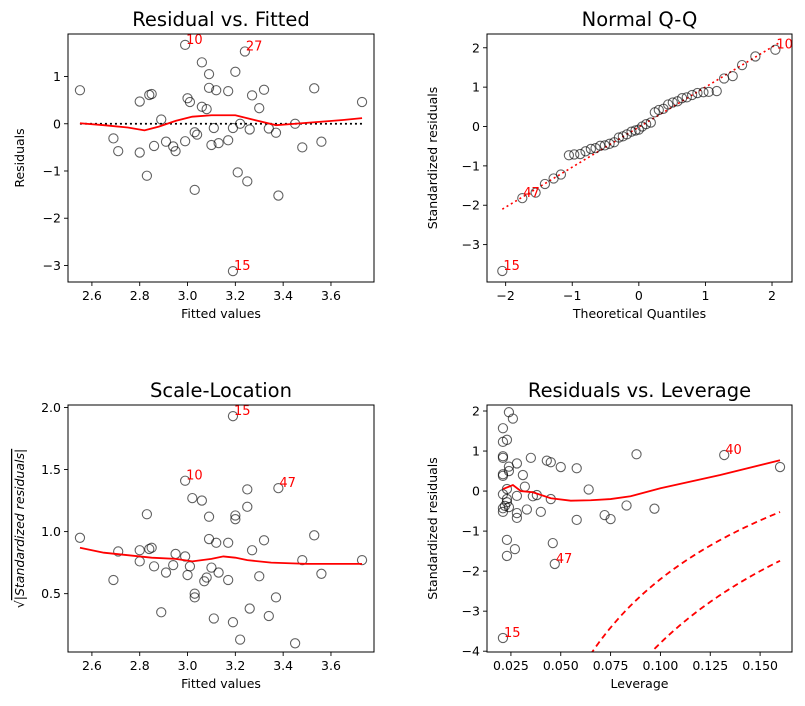 The width and height of the screenshot is (805, 706). I want to click on y-tick-label: −4, so click(471, 651).